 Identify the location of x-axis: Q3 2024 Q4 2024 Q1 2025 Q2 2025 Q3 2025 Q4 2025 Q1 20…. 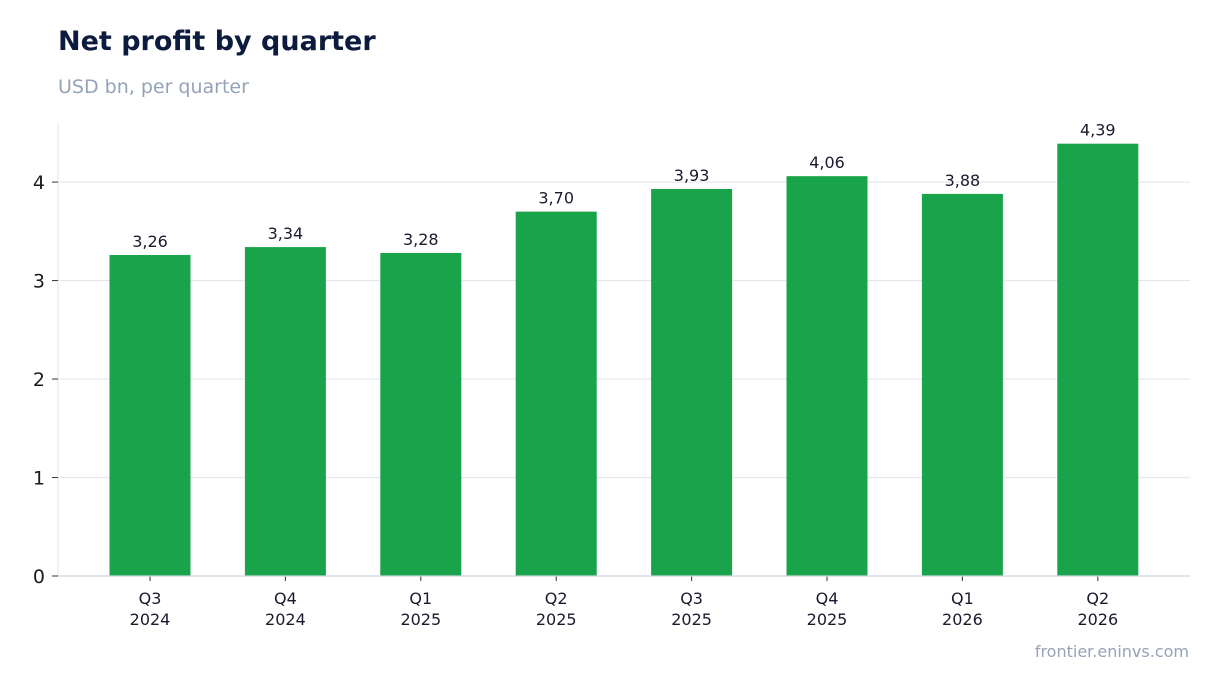
(624, 602).